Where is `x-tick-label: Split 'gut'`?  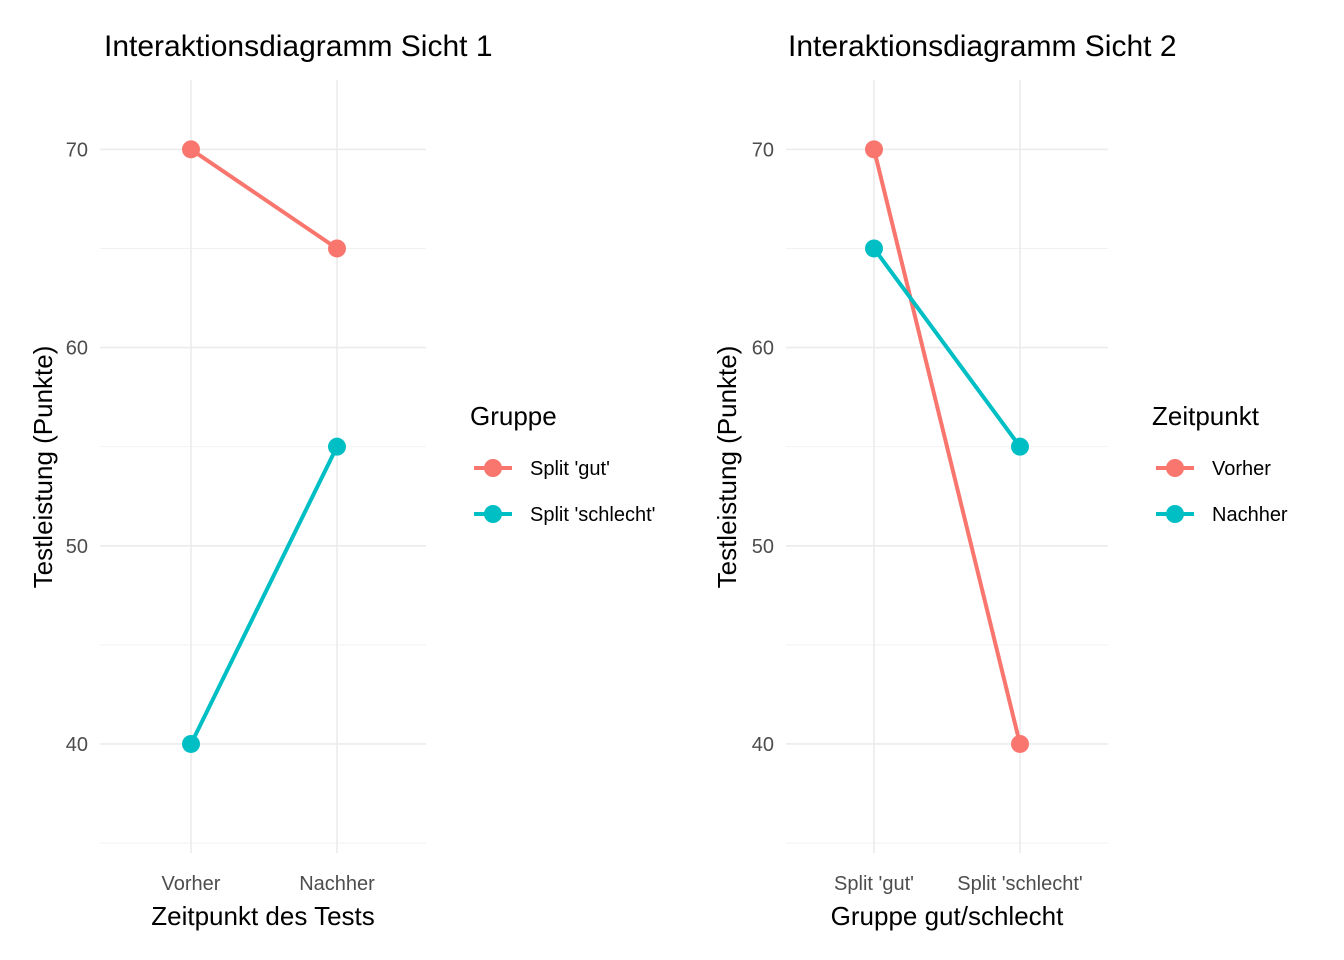
x-tick-label: Split 'gut' is located at coordinates (874, 884).